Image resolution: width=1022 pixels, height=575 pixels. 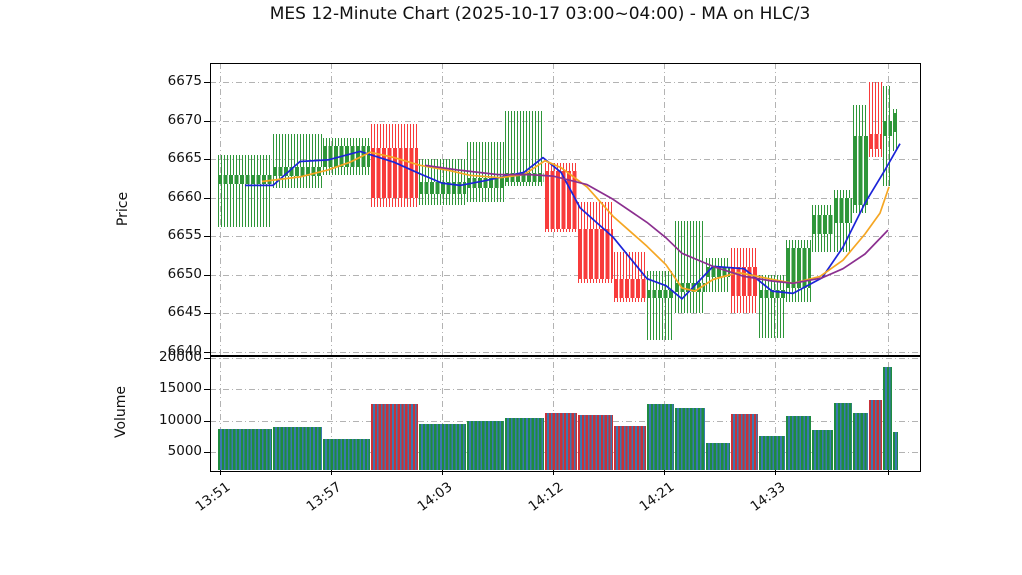 What do you see at coordinates (184, 273) in the screenshot?
I see `price-tick-label: 6650` at bounding box center [184, 273].